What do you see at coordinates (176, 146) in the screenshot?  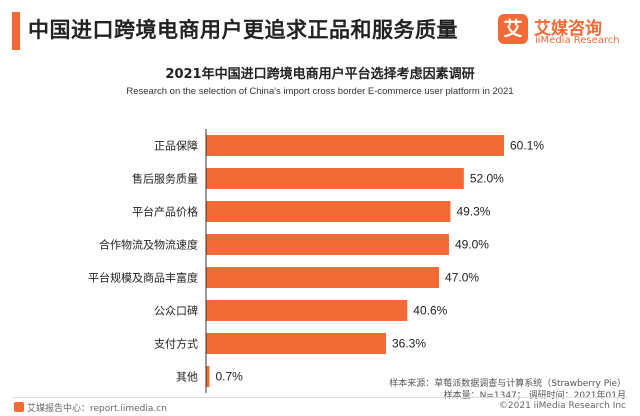 I see `category-label: 正品保障` at bounding box center [176, 146].